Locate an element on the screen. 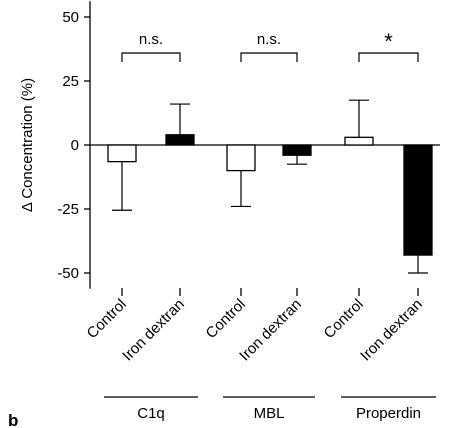  bar-mbl-control is located at coordinates (241, 158).